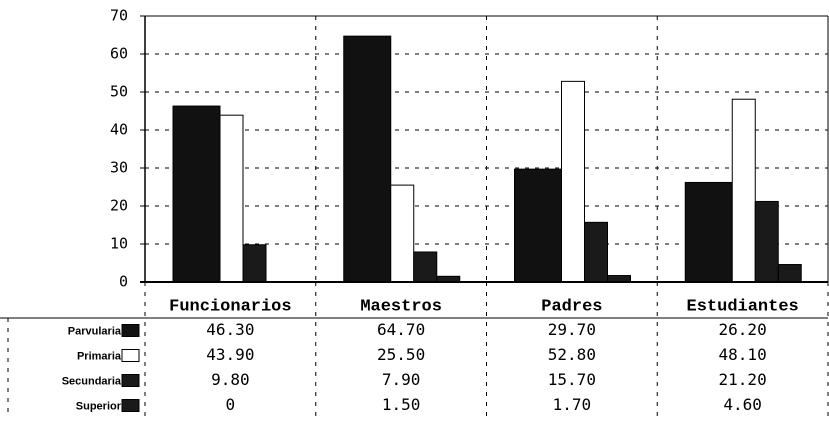 Image resolution: width=829 pixels, height=440 pixels. I want to click on legend-label: Parvularia, so click(95, 331).